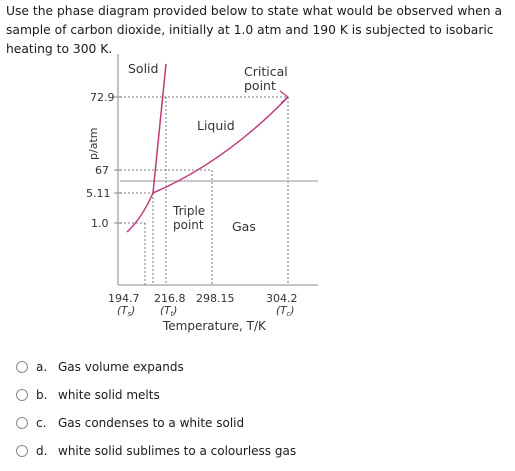  I want to click on symbol-subscript: t, so click(172, 314).